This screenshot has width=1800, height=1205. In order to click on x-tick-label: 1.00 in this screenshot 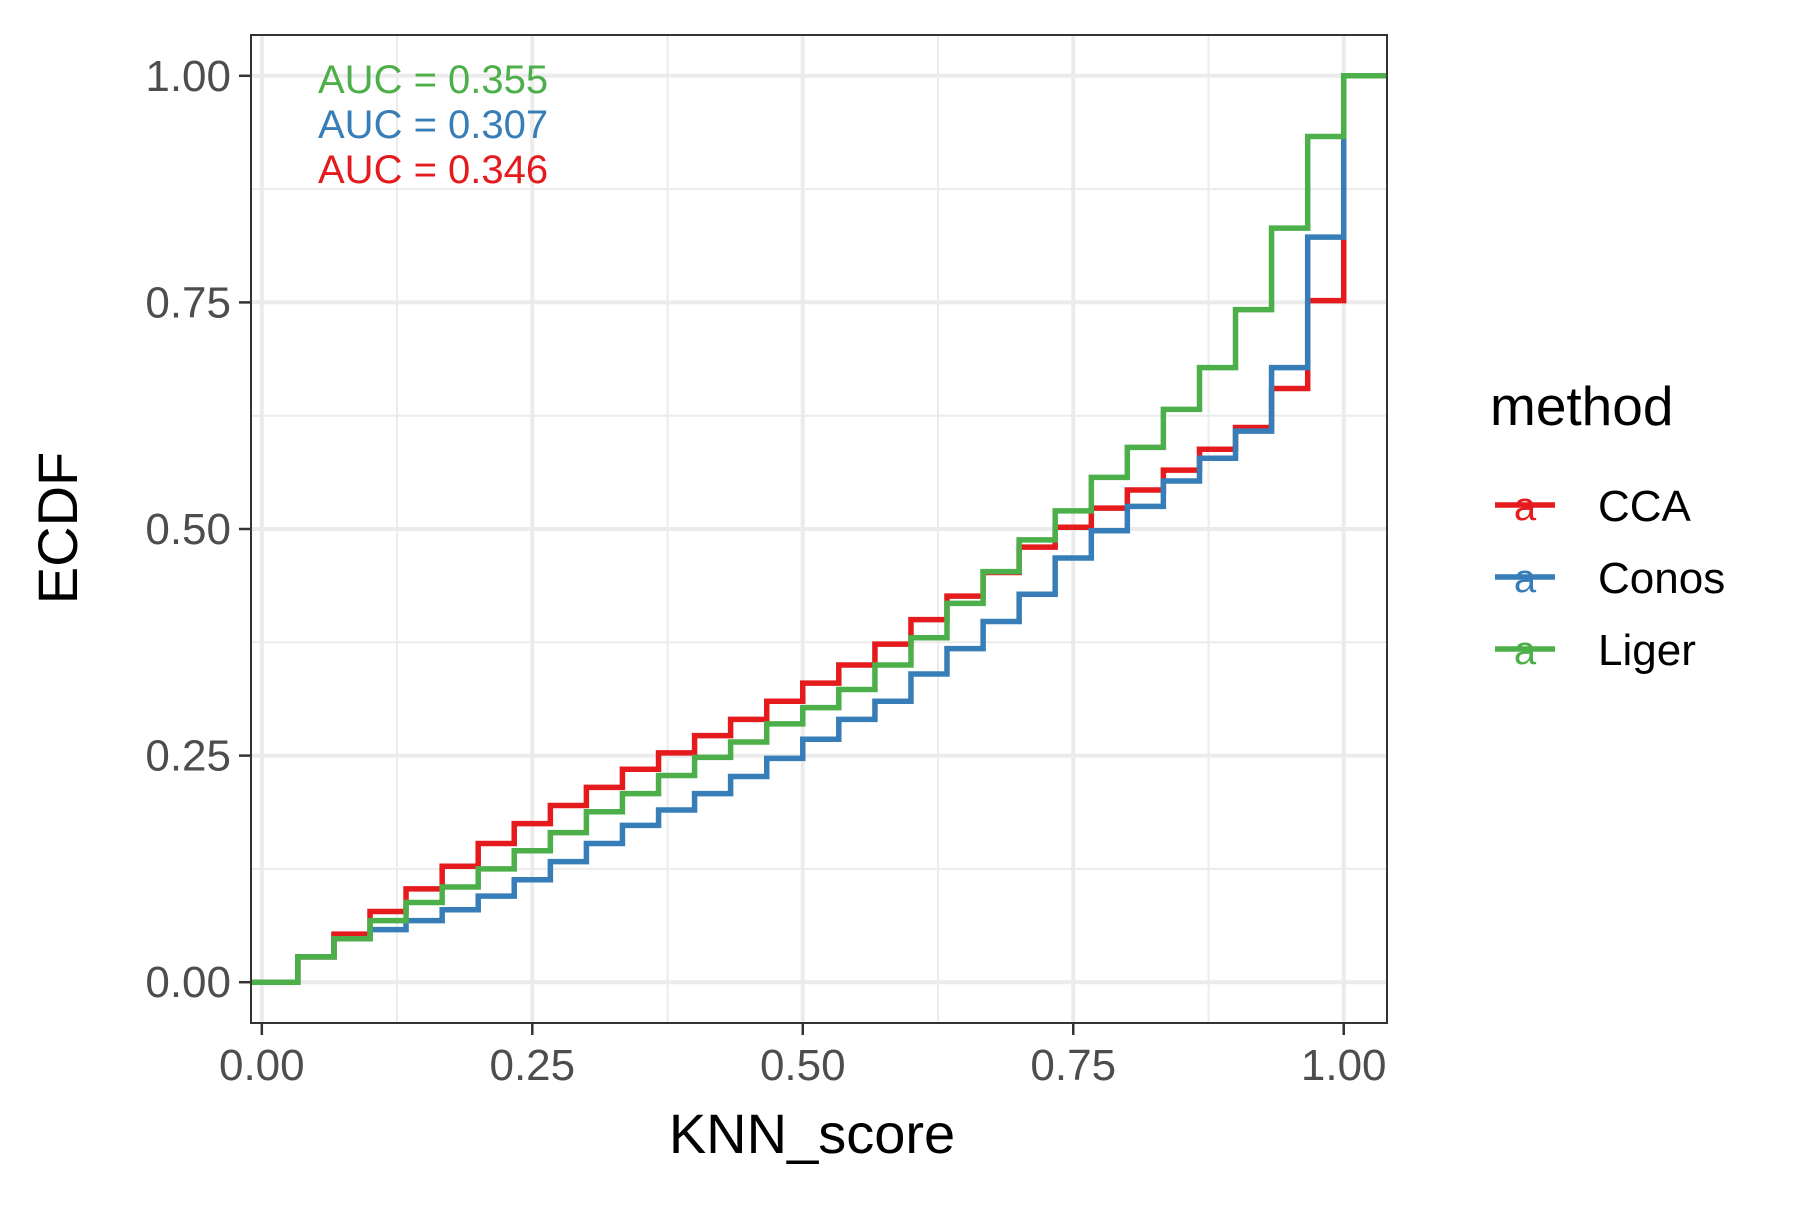, I will do `click(1344, 1065)`.